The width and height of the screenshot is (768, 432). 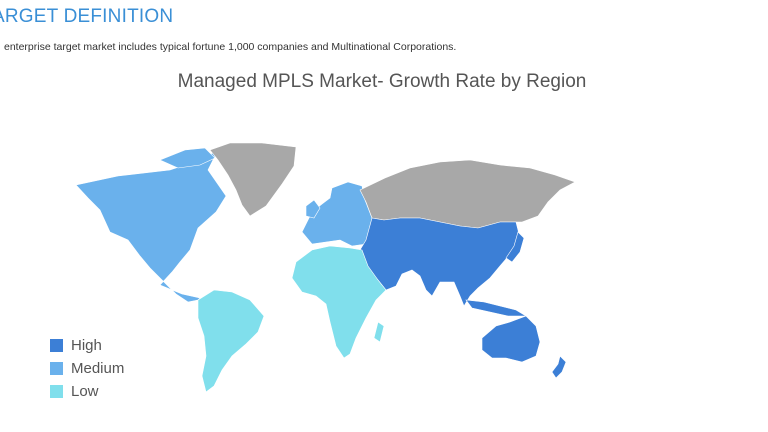 I want to click on legend-label-high: High, so click(x=86, y=345).